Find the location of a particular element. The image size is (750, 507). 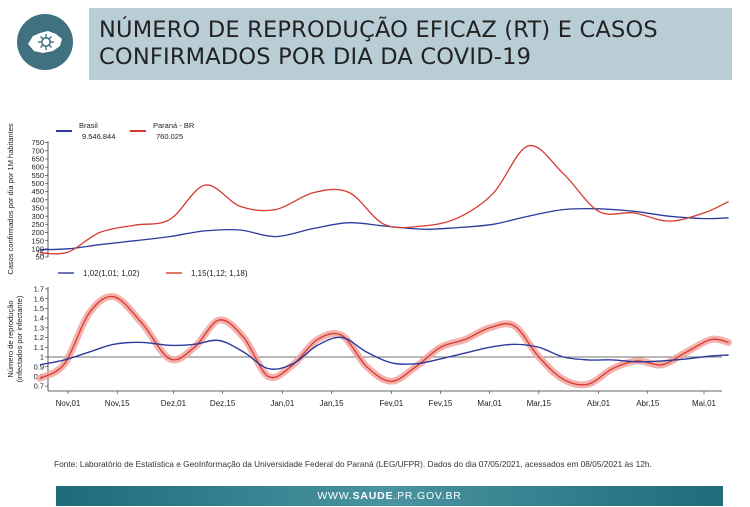

legend-value: 9.546.844 is located at coordinates (98, 136).